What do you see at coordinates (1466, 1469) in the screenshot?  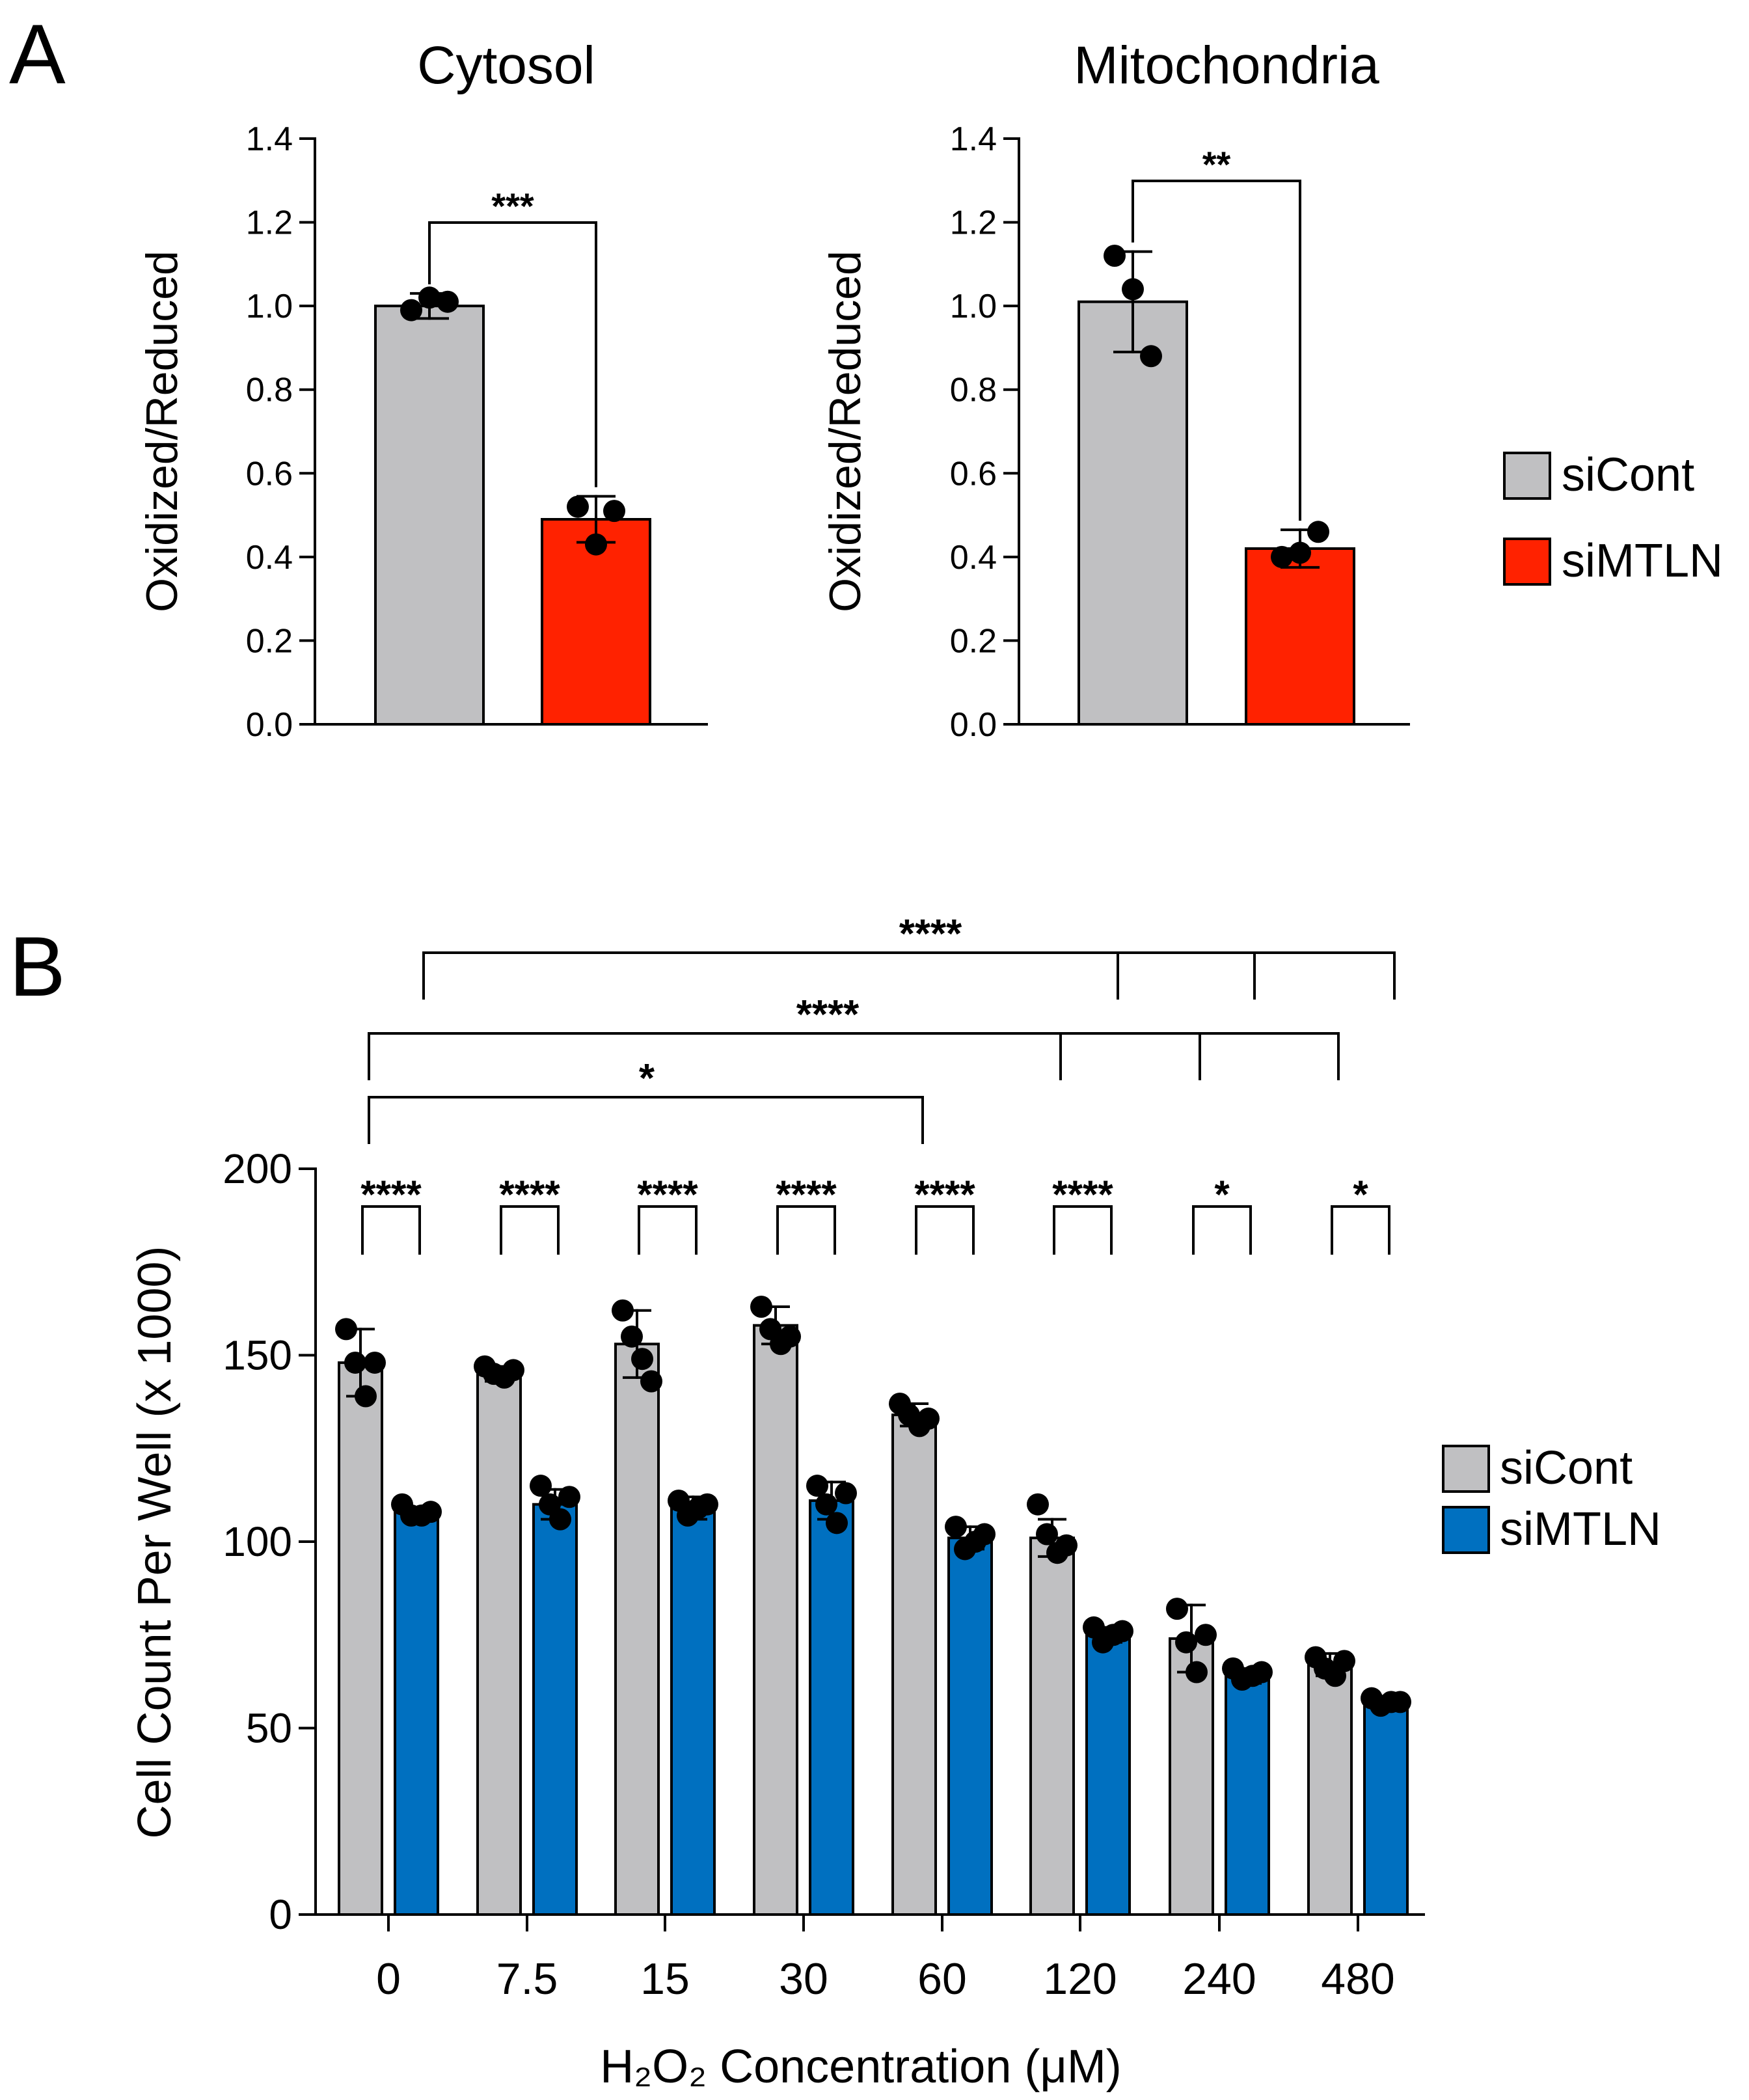 I see `legend-swatch-sicont` at bounding box center [1466, 1469].